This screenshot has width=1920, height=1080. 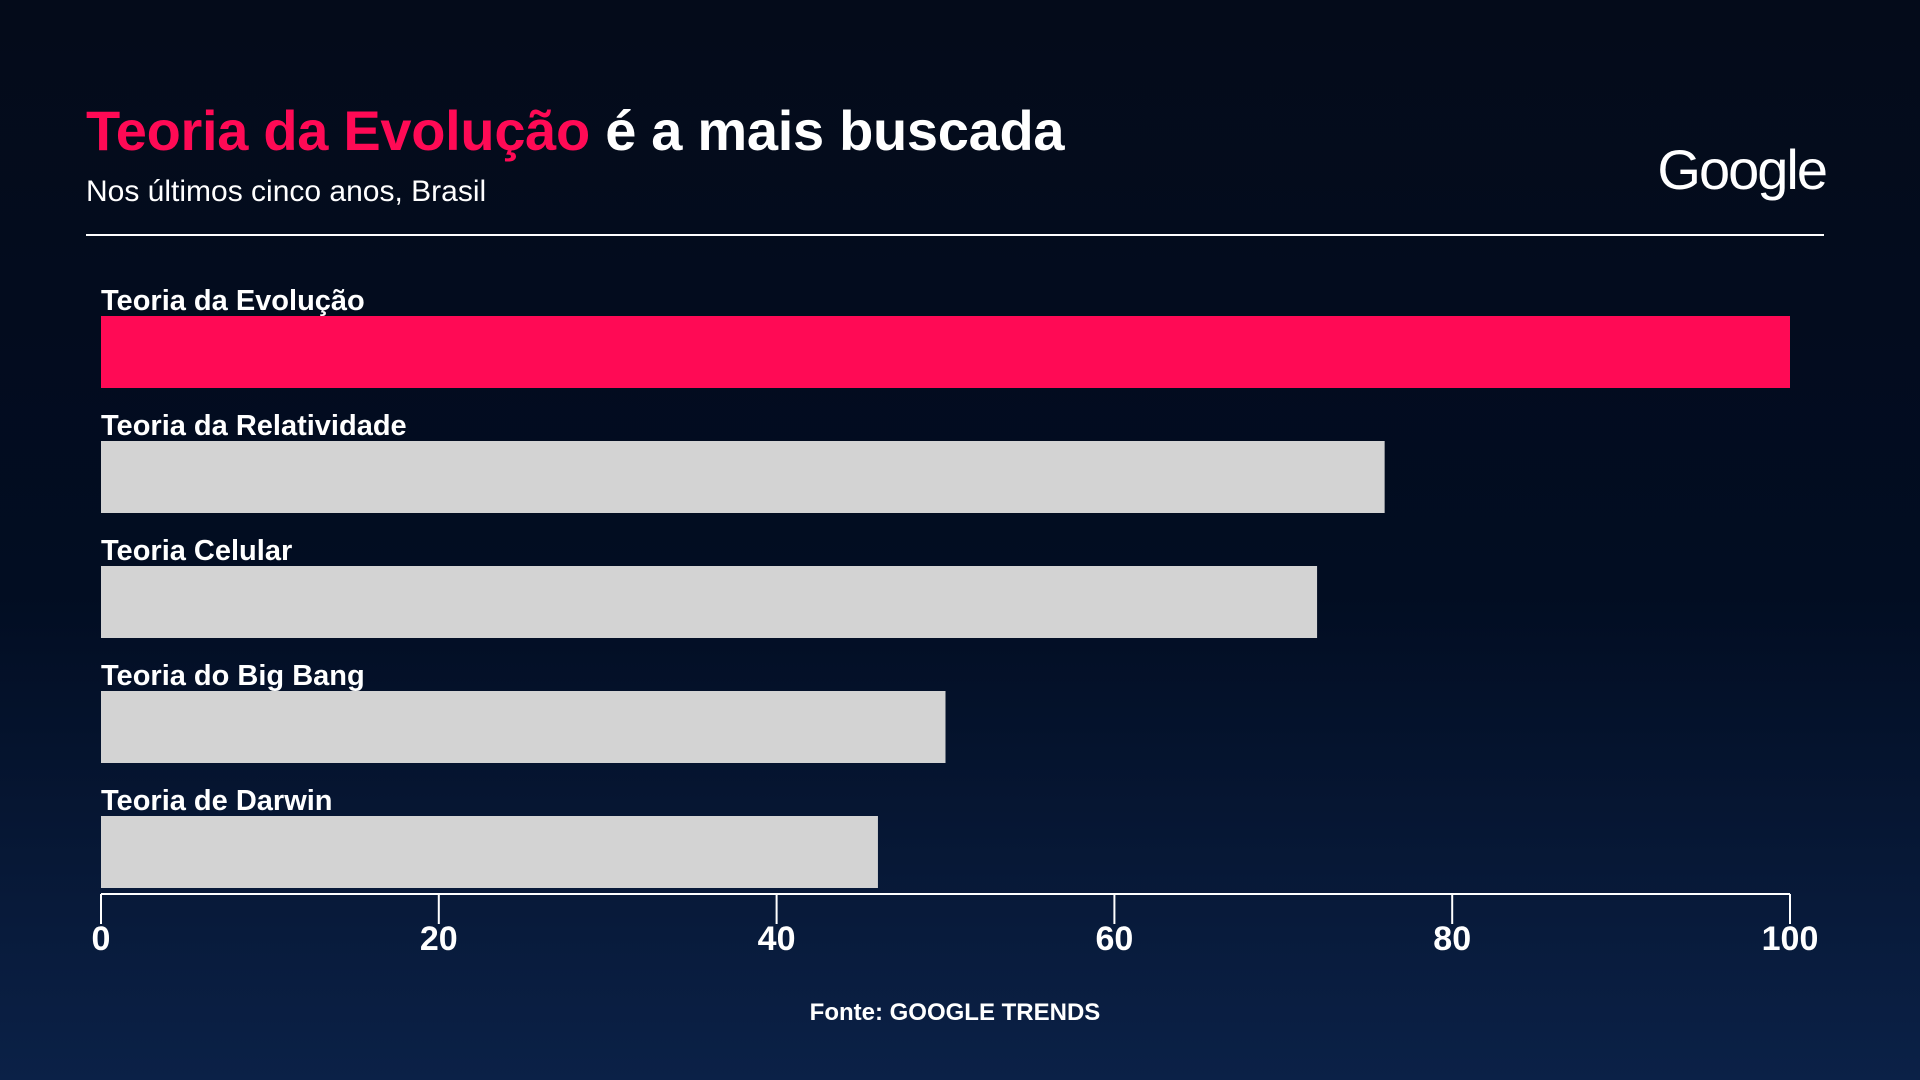 What do you see at coordinates (254, 426) in the screenshot?
I see `category-label: Teoria da Relatividade` at bounding box center [254, 426].